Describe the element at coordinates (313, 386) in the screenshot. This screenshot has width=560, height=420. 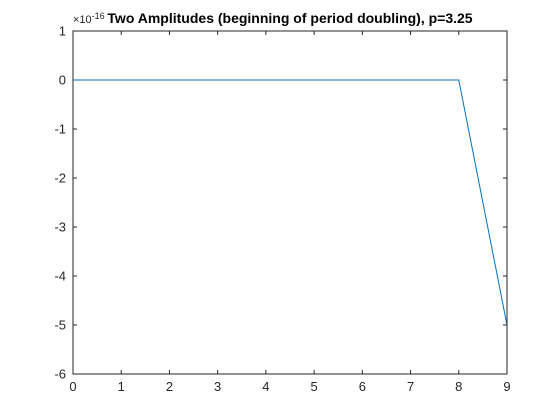
I see `x-tick-label: 5` at that location.